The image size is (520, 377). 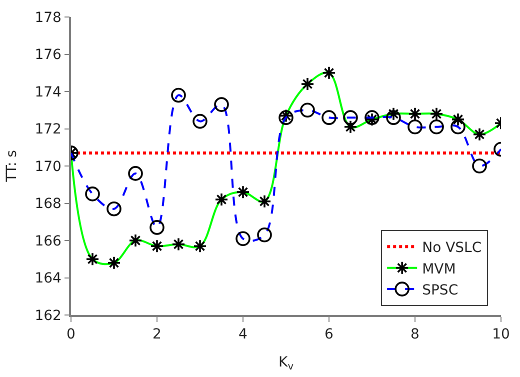 What do you see at coordinates (452, 248) in the screenshot?
I see `legend-label: No VSLC` at bounding box center [452, 248].